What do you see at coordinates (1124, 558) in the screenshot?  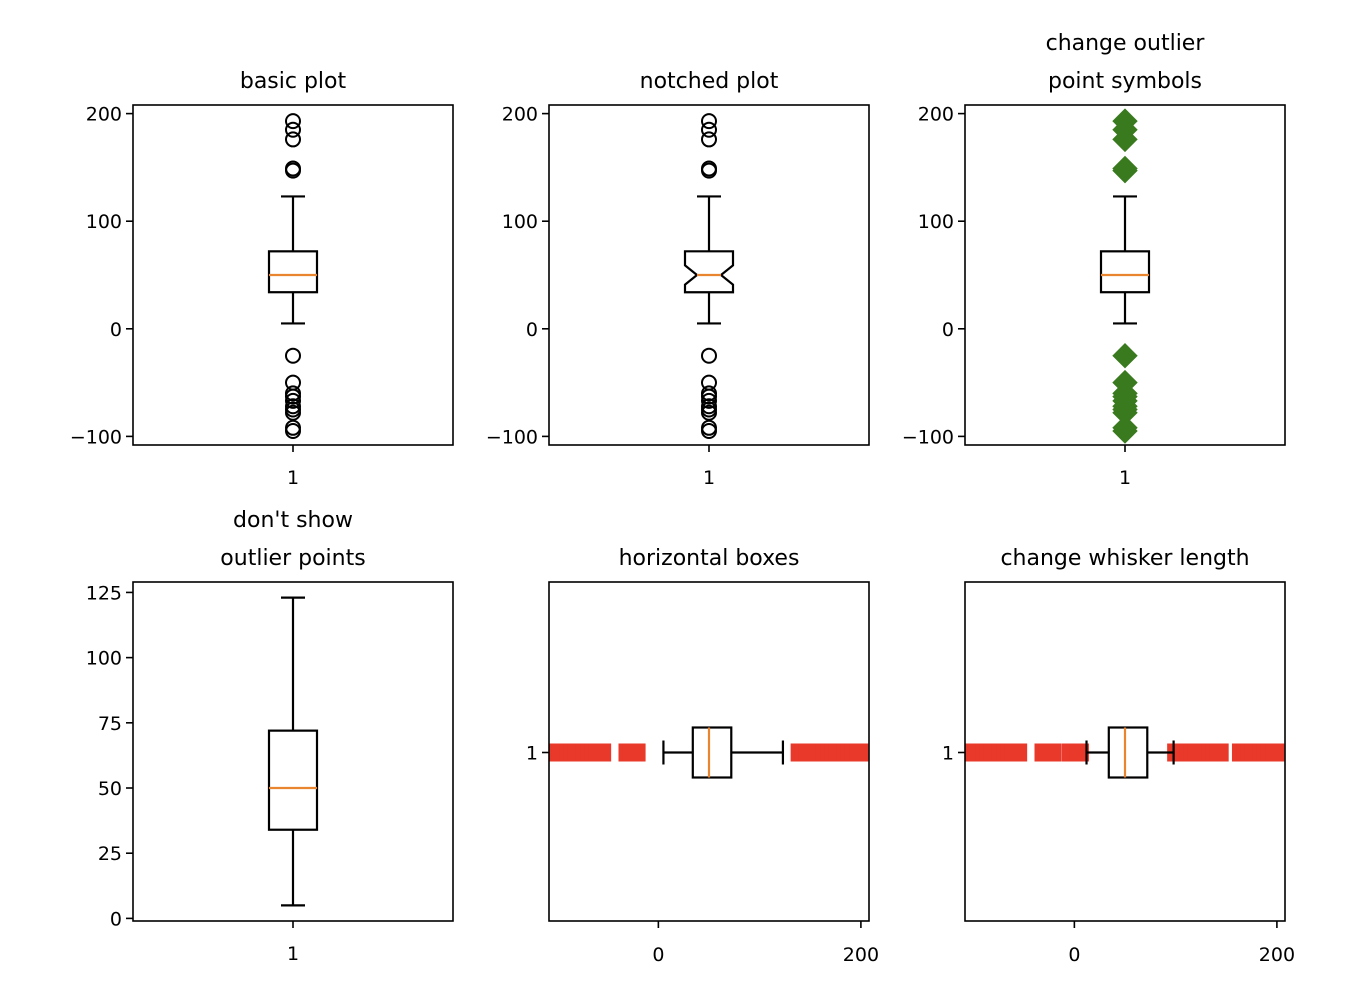 I see `chart-title-line: change whisker length` at bounding box center [1124, 558].